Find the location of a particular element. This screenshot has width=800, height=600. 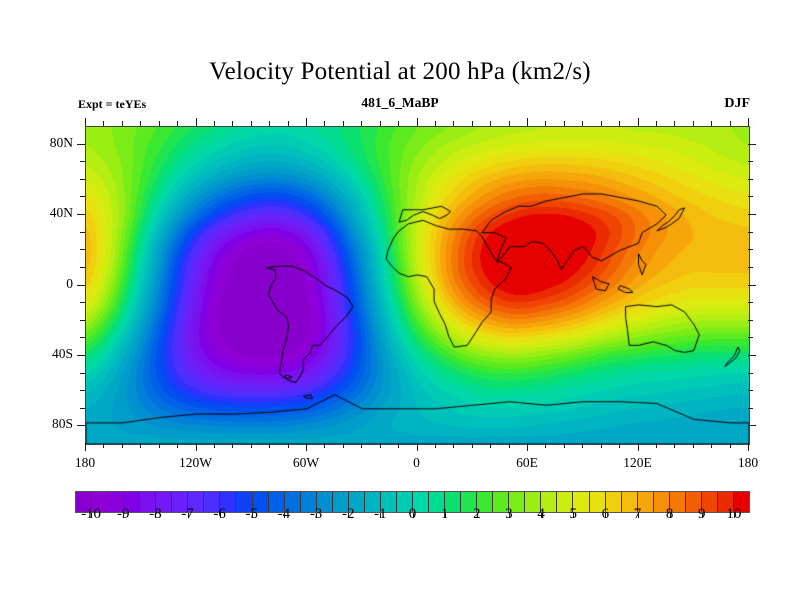

x-axis-tick-label: 180 is located at coordinates (85, 462).